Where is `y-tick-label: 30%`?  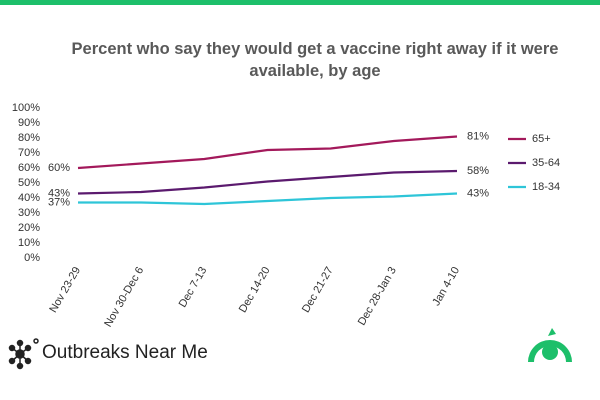
y-tick-label: 30% is located at coordinates (29, 213).